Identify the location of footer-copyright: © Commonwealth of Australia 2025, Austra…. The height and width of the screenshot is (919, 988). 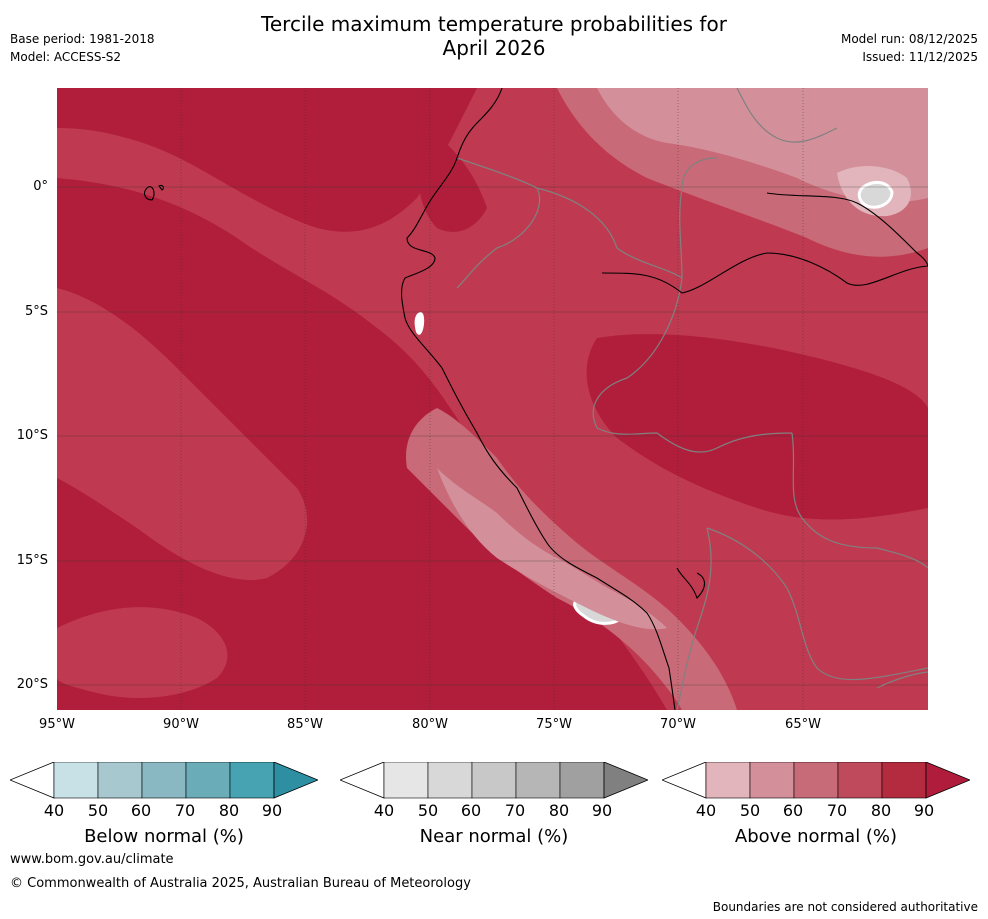
(240, 883).